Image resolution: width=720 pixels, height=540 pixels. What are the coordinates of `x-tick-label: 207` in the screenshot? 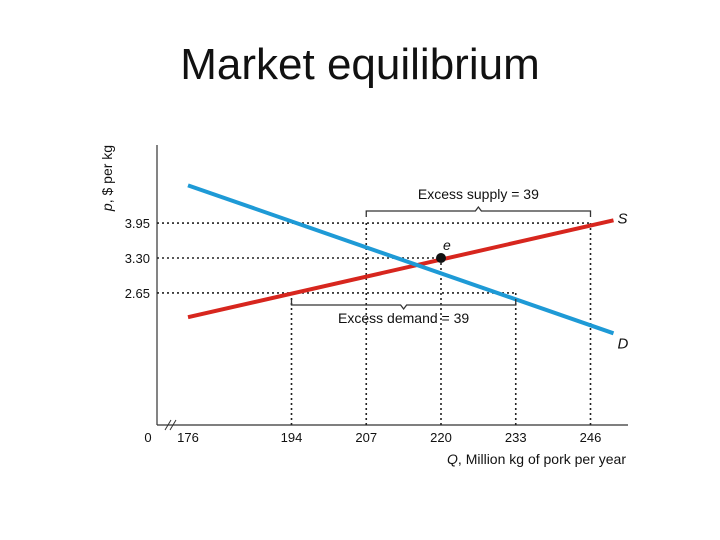 It's located at (366, 437).